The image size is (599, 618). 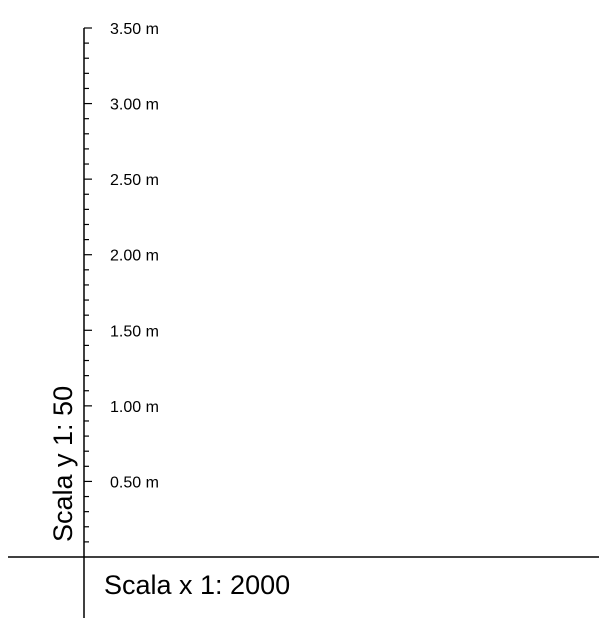 I want to click on x-scale-label: Scala x 1: 2000, so click(x=197, y=585).